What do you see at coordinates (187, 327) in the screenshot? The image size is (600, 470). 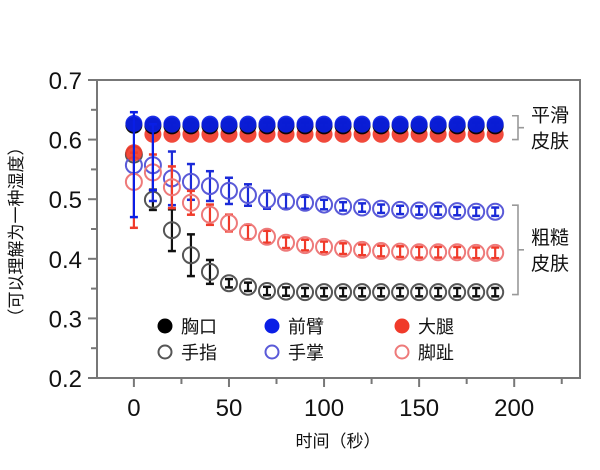 I see `legend-item: 胸口` at bounding box center [187, 327].